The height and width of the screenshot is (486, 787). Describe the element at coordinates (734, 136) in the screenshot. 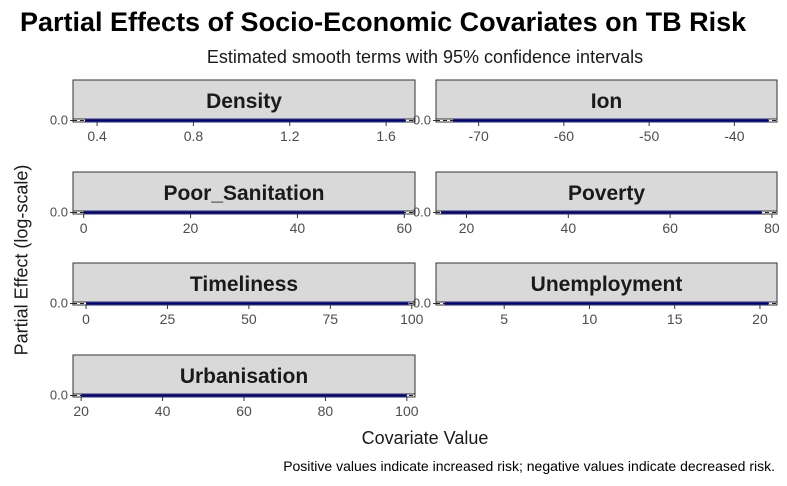

I see `x-tick-label: -40` at that location.